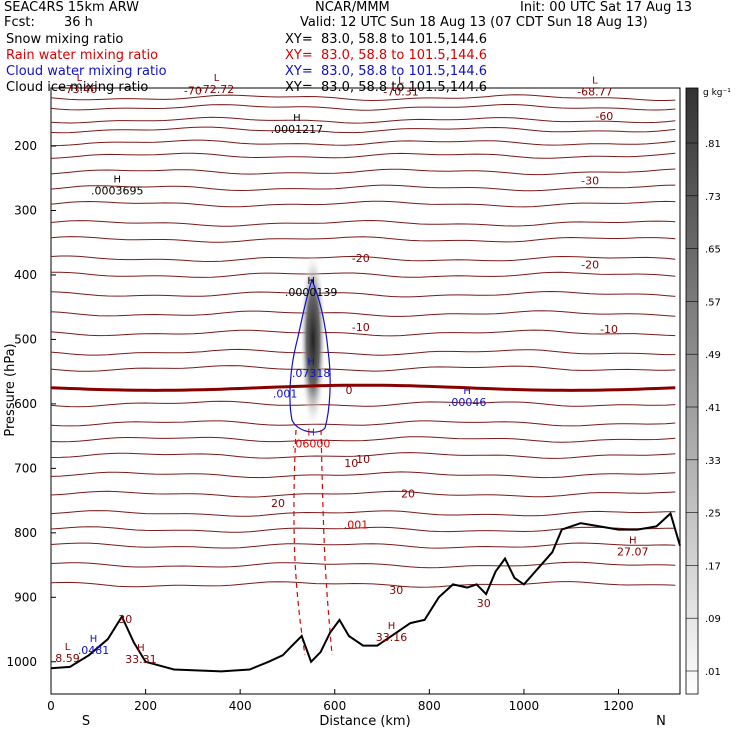 Image resolution: width=740 pixels, height=740 pixels. I want to click on colorbar-tick-label: .65, so click(713, 250).